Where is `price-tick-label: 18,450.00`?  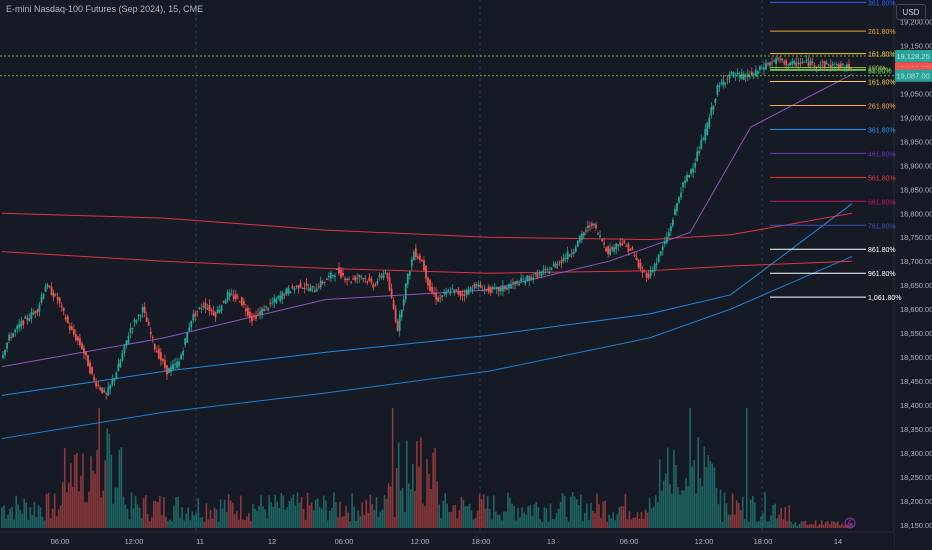
price-tick-label: 18,450.00 is located at coordinates (916, 381).